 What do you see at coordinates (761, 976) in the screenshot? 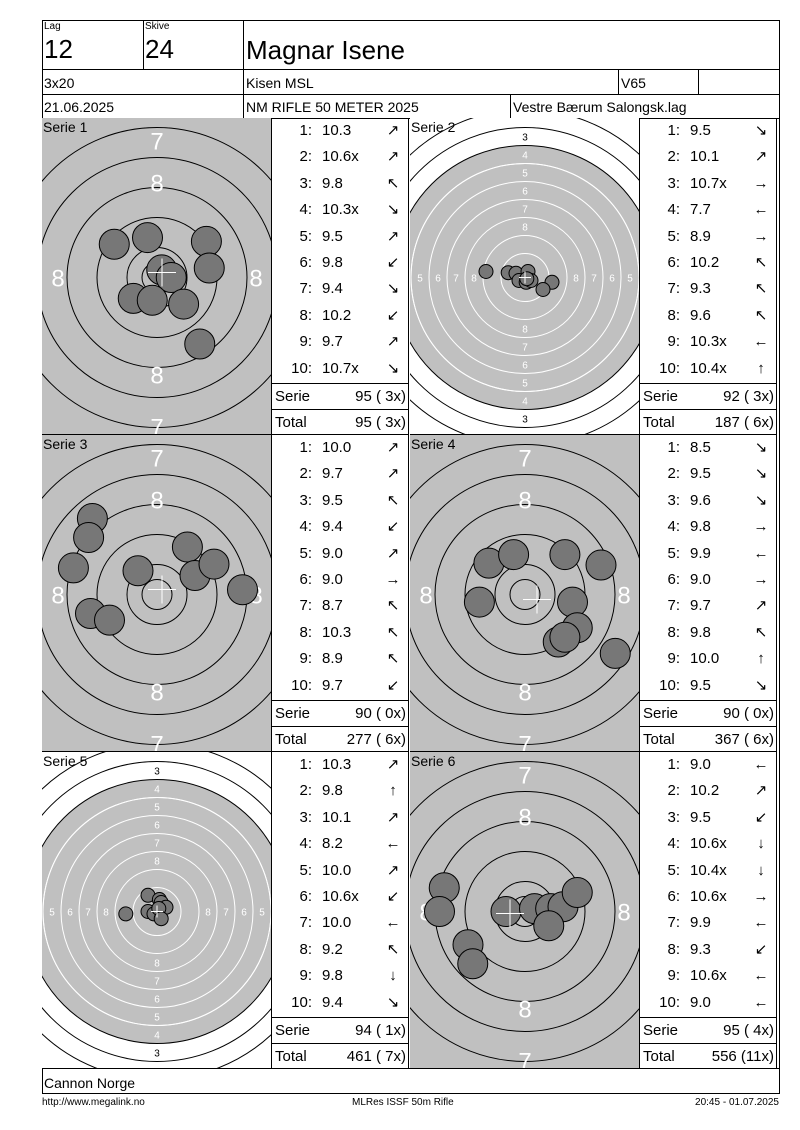
I see `arrow-west-icon: ←` at bounding box center [761, 976].